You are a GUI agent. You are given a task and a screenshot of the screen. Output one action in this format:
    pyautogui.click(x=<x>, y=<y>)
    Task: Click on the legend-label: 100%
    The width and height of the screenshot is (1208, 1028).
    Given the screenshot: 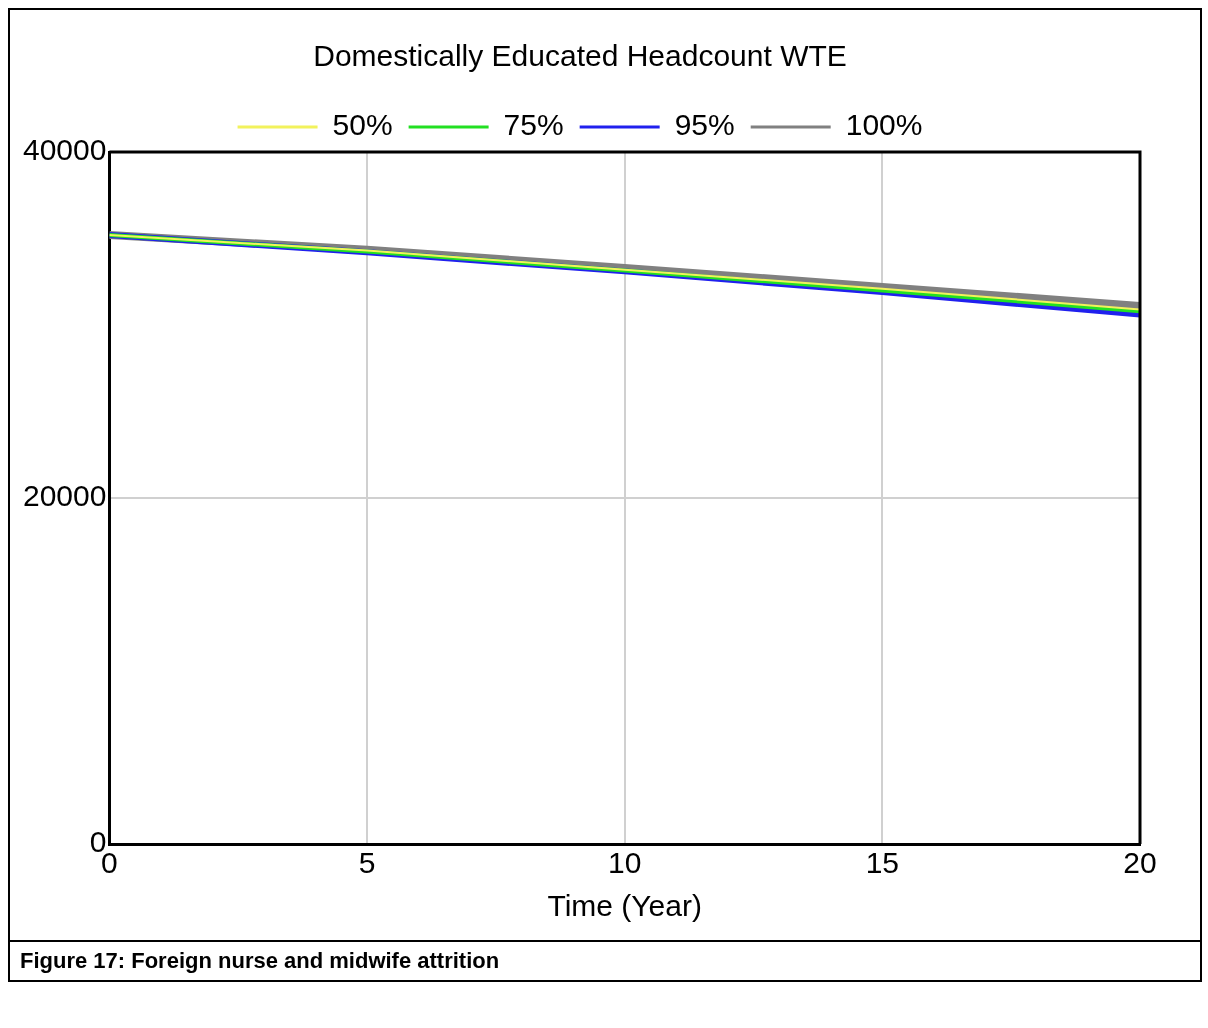 What is the action you would take?
    pyautogui.click(x=884, y=125)
    